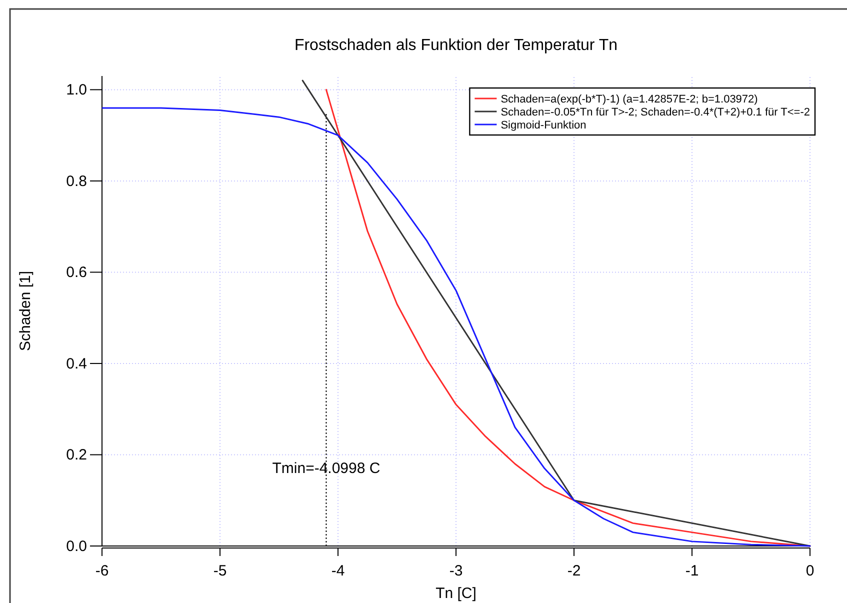  I want to click on y-tick-label: 1.0, so click(76, 89).